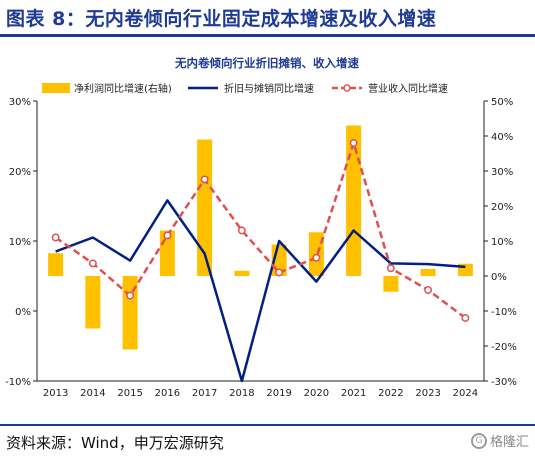 This screenshot has width=535, height=460. What do you see at coordinates (56, 88) in the screenshot?
I see `legend-swatch-bar` at bounding box center [56, 88].